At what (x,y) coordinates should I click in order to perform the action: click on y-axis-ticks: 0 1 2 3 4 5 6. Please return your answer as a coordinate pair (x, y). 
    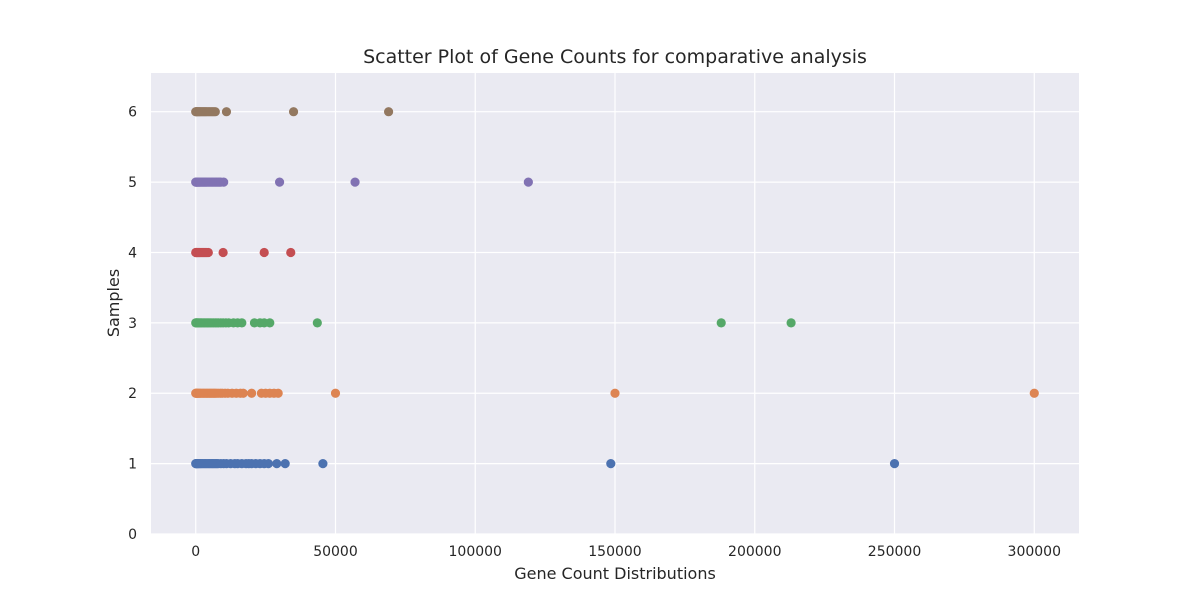
    Looking at the image, I should click on (132, 324).